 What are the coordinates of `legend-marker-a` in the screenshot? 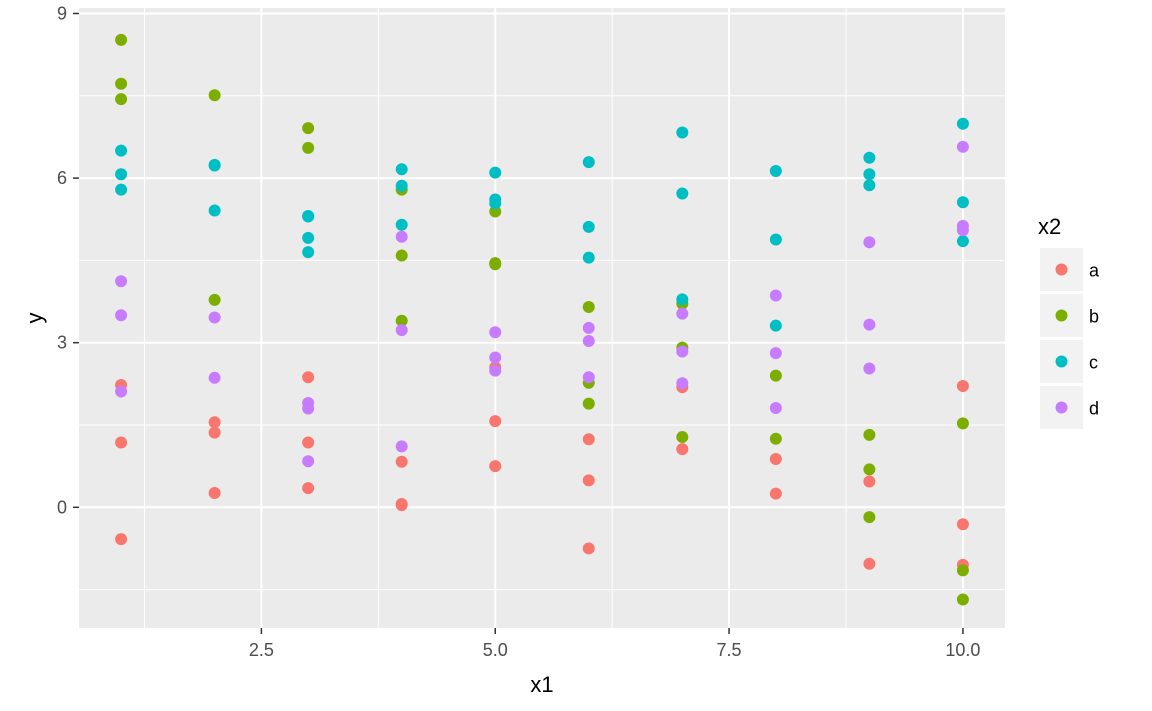 It's located at (1061, 269).